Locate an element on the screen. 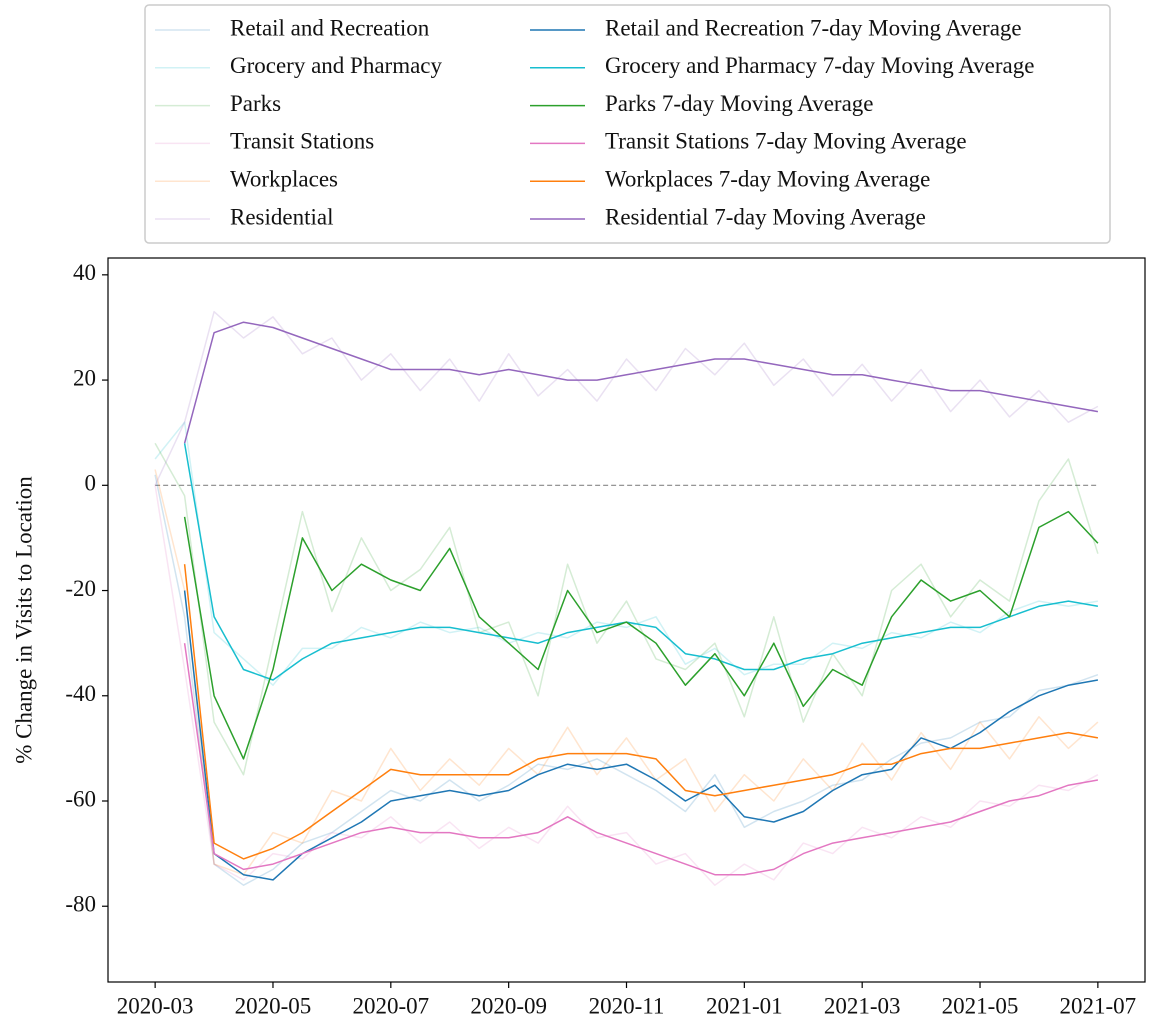  y-axis-label: % Change in Visits to Location is located at coordinates (23, 620).